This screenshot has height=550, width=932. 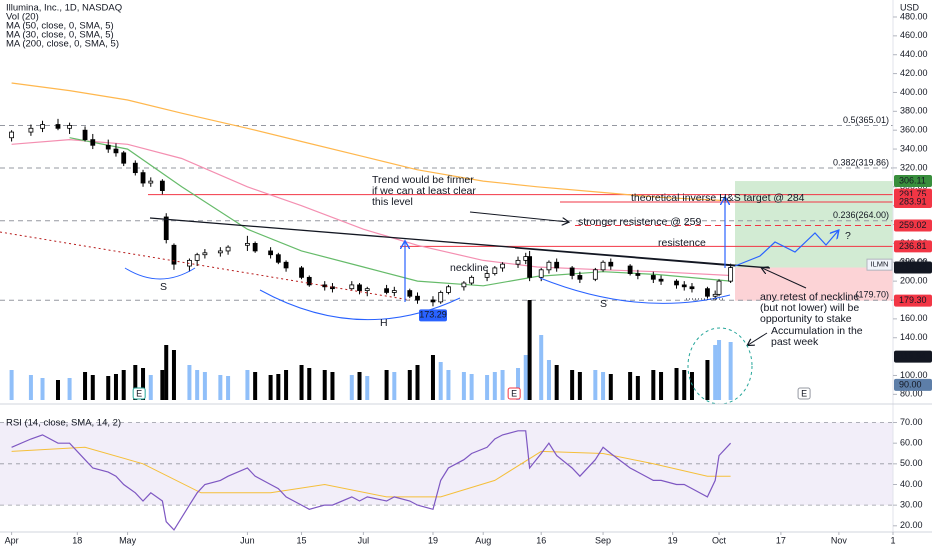 I want to click on ticker-flag, so click(x=879, y=264).